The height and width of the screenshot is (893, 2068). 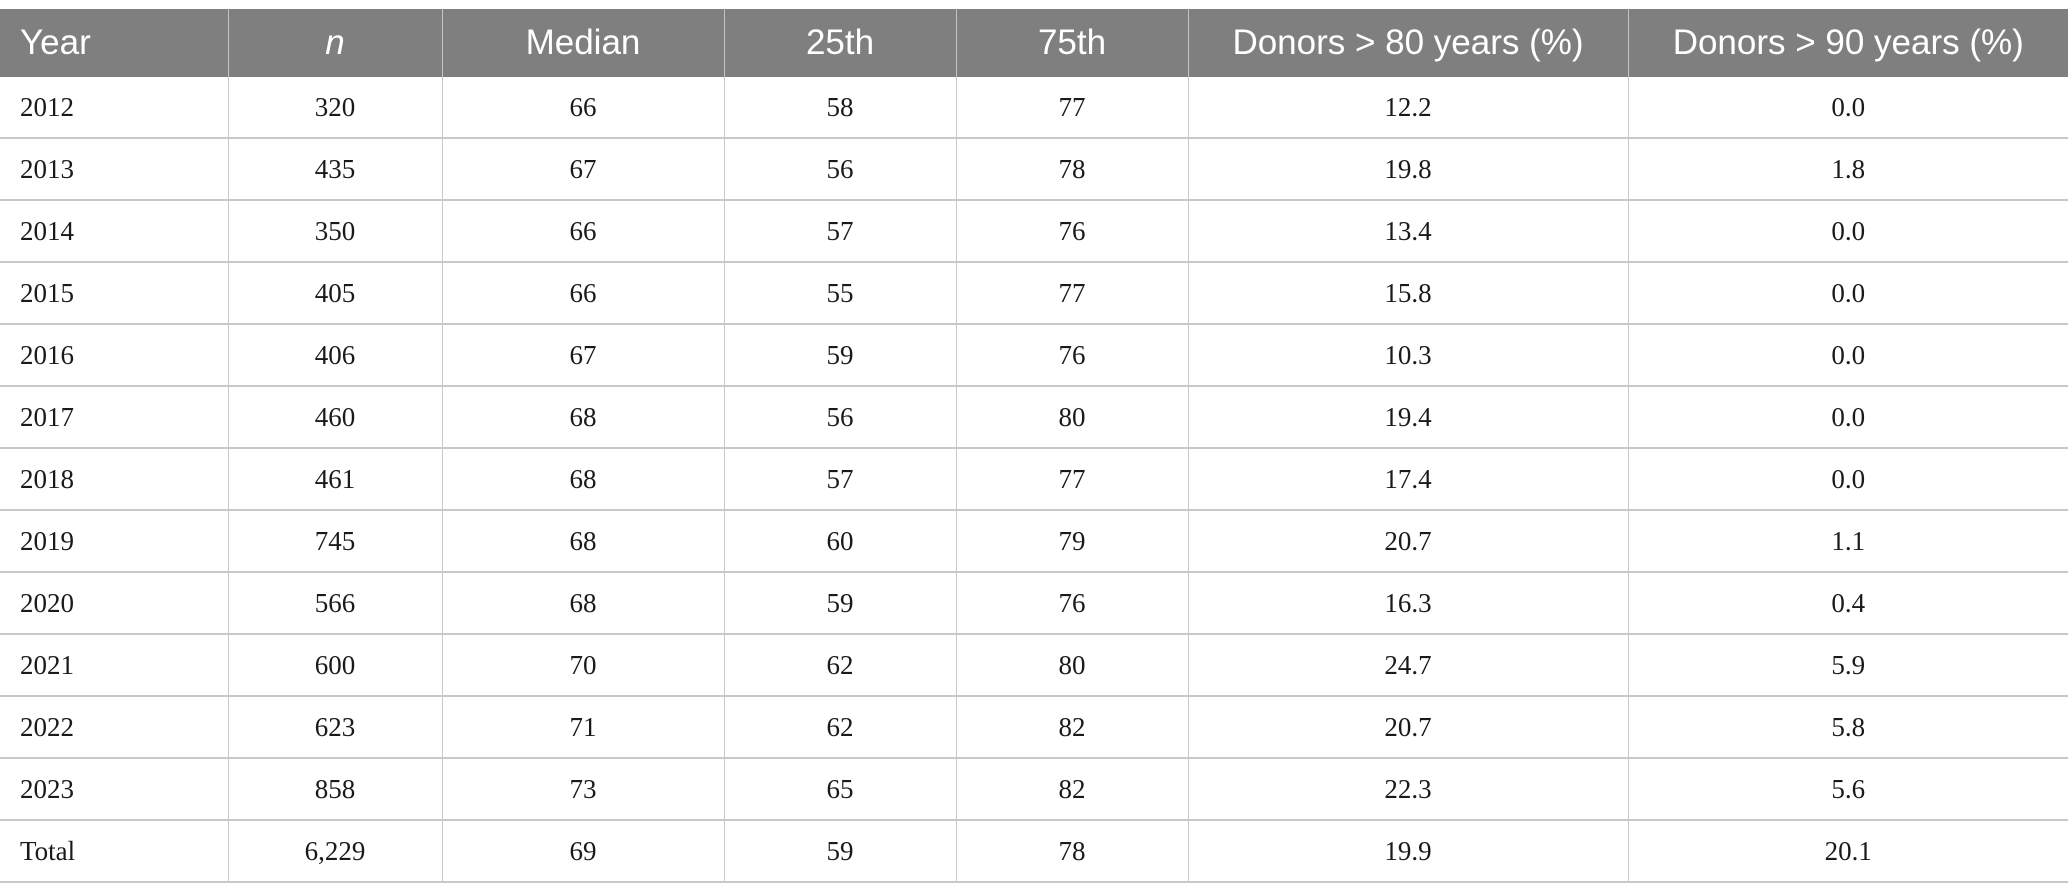 What do you see at coordinates (114, 417) in the screenshot?
I see `cell-year: 2017` at bounding box center [114, 417].